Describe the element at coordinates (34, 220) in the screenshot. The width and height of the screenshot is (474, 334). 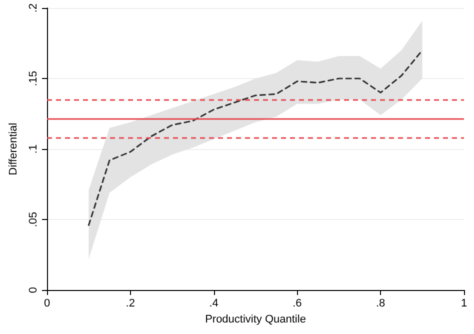
I see `y-tick-label: .05` at that location.